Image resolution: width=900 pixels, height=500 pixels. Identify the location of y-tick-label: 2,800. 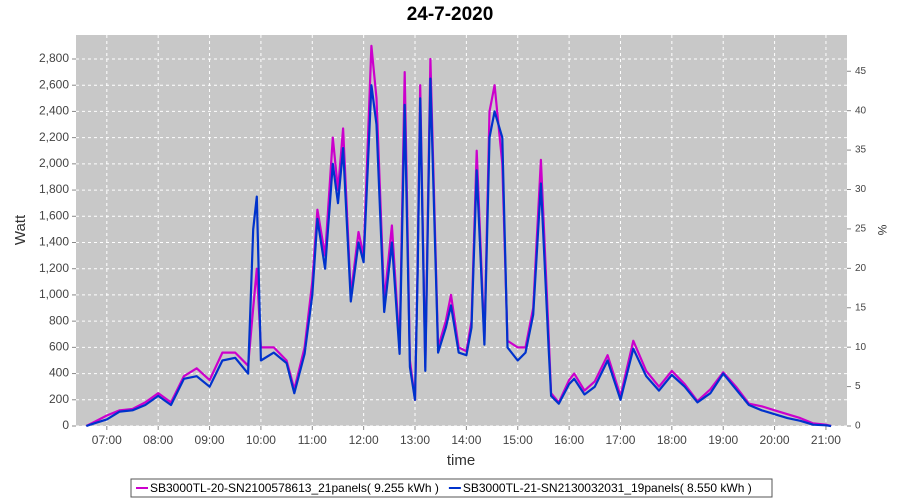
(54, 58).